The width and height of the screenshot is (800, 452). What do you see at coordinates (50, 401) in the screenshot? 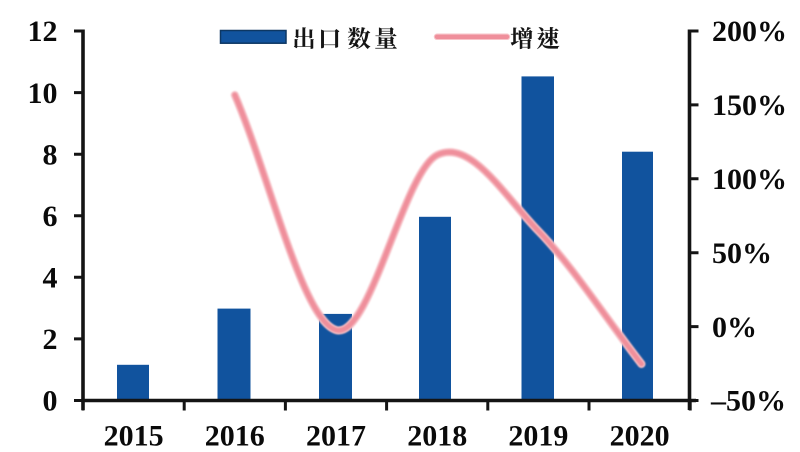
I see `svg-text: 0` at bounding box center [50, 401].